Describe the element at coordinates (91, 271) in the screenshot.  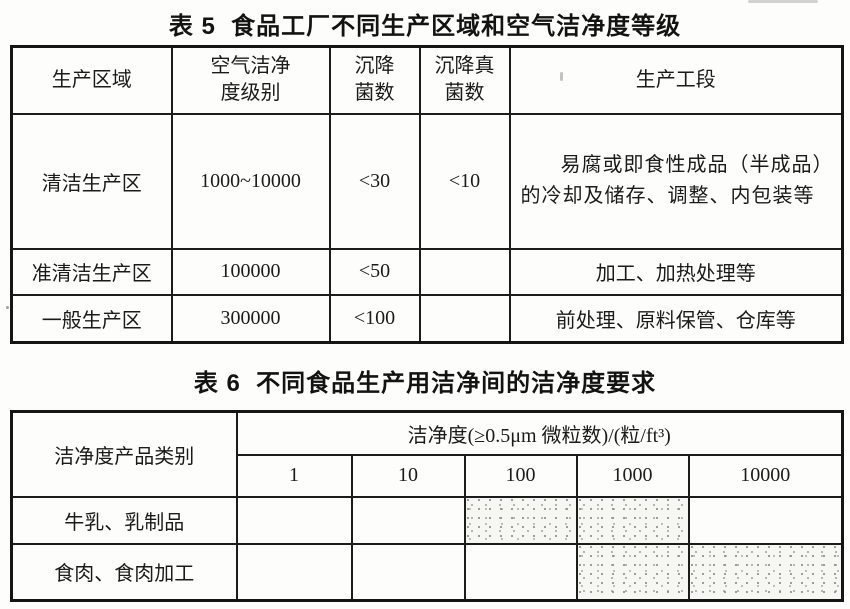
I see `zone-cell: 准清洁生产区` at that location.